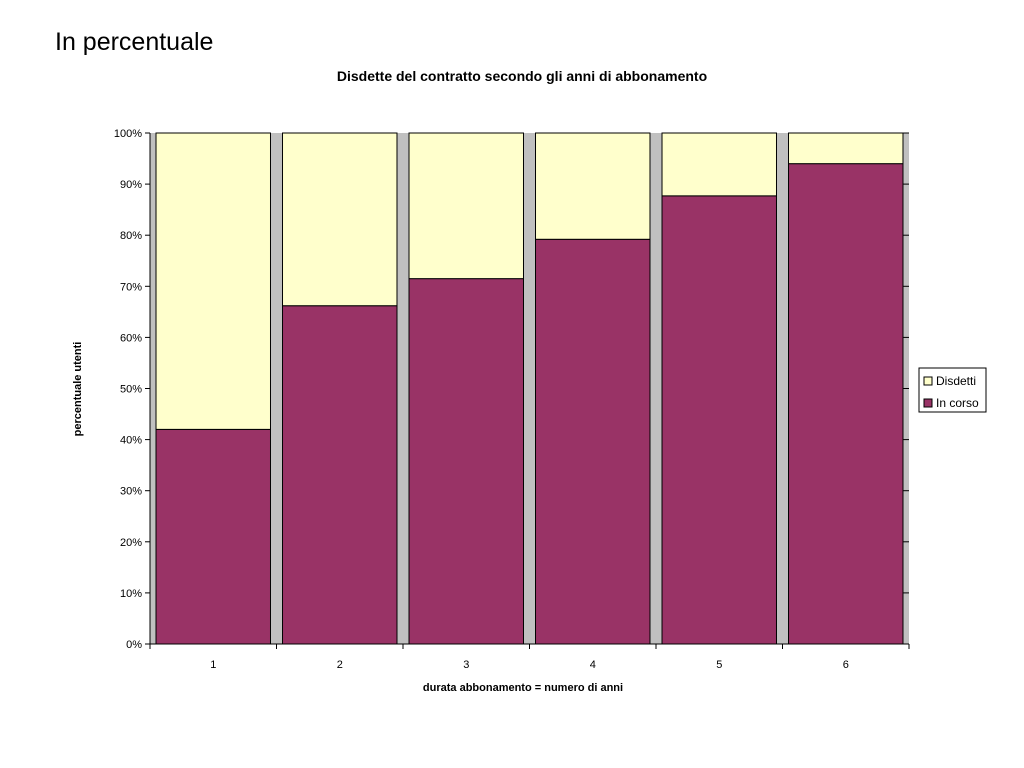 The width and height of the screenshot is (1024, 768). What do you see at coordinates (131, 287) in the screenshot?
I see `y-tick-label: 70%` at bounding box center [131, 287].